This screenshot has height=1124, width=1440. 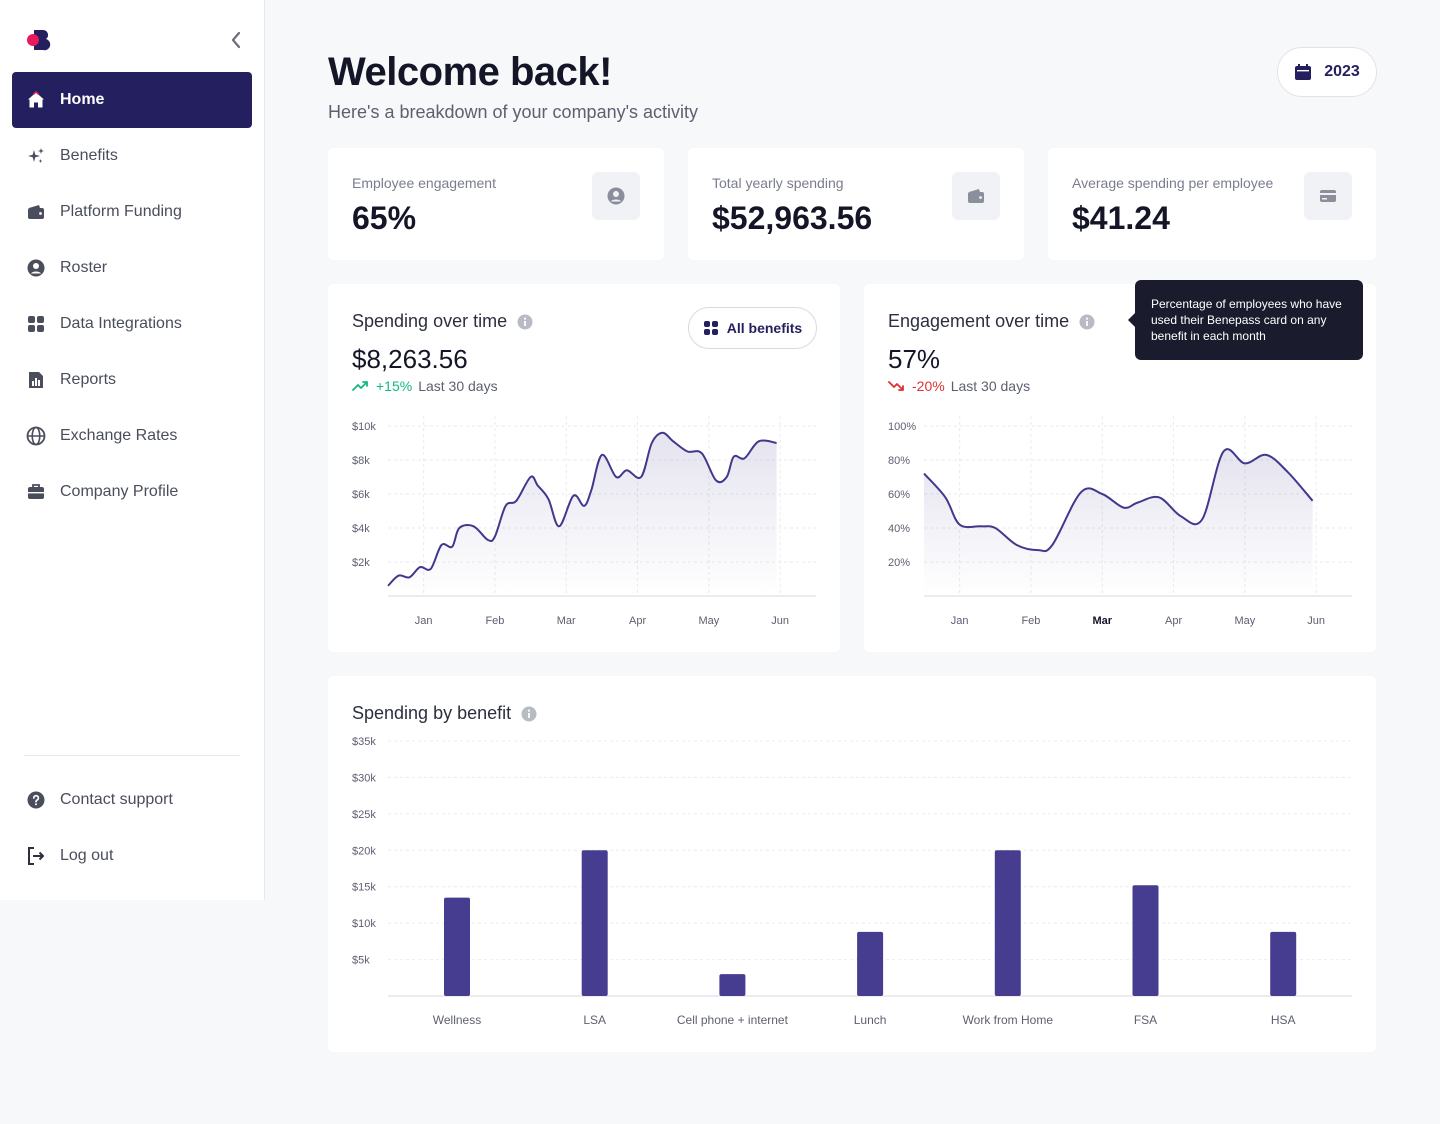 What do you see at coordinates (594, 1020) in the screenshot?
I see `x-tick-label: LSA` at bounding box center [594, 1020].